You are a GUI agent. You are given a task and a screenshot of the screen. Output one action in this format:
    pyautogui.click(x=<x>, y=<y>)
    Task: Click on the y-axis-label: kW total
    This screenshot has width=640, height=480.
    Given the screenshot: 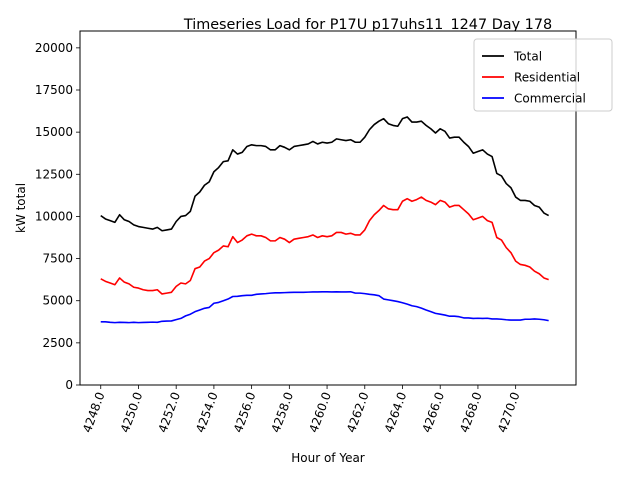 What is the action you would take?
    pyautogui.click(x=21, y=208)
    